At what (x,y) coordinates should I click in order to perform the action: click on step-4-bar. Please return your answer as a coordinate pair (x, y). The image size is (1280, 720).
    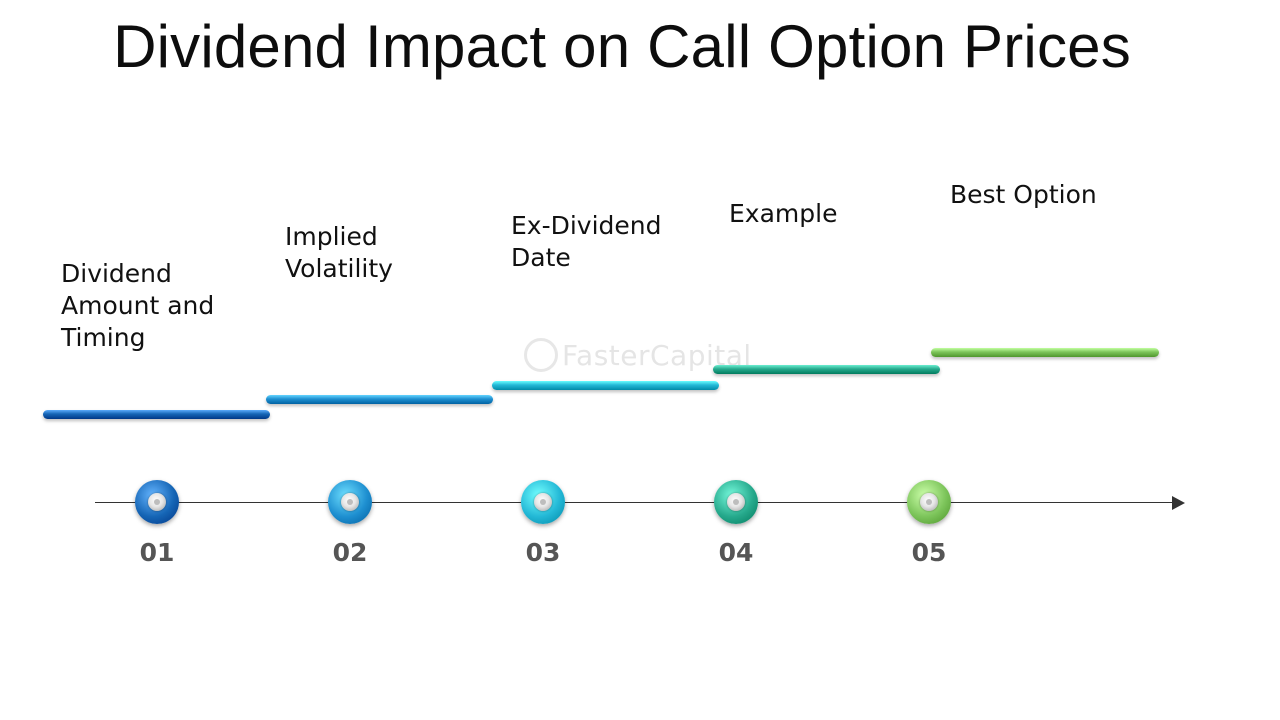
    Looking at the image, I should click on (826, 369).